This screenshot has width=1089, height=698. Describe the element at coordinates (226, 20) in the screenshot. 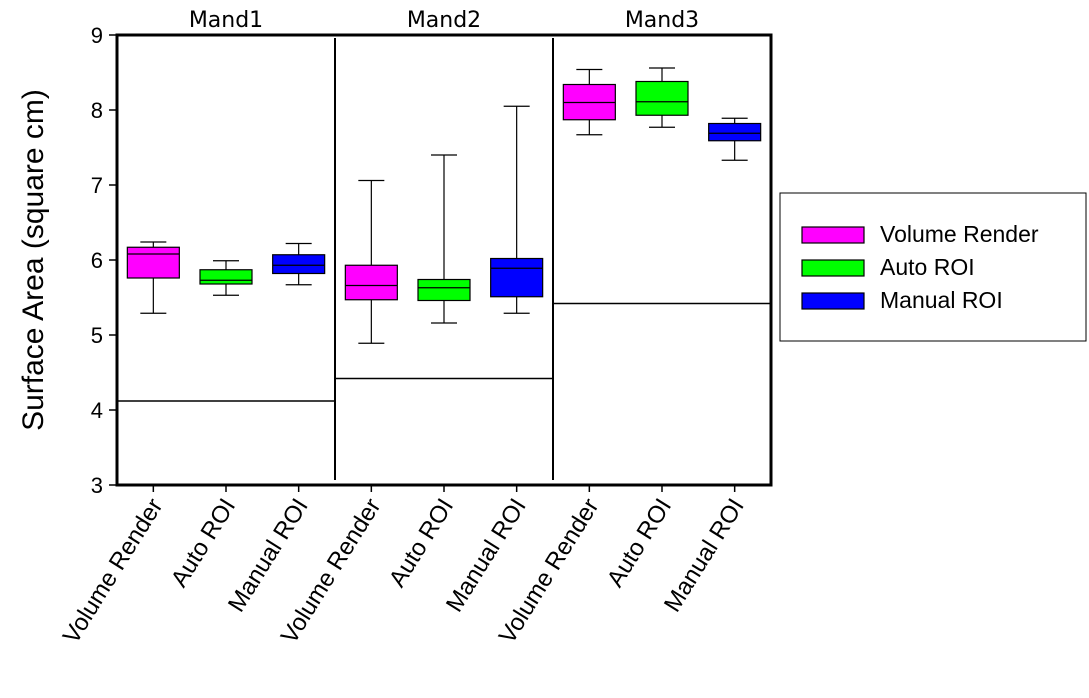

I see `group-label: Mand1` at that location.